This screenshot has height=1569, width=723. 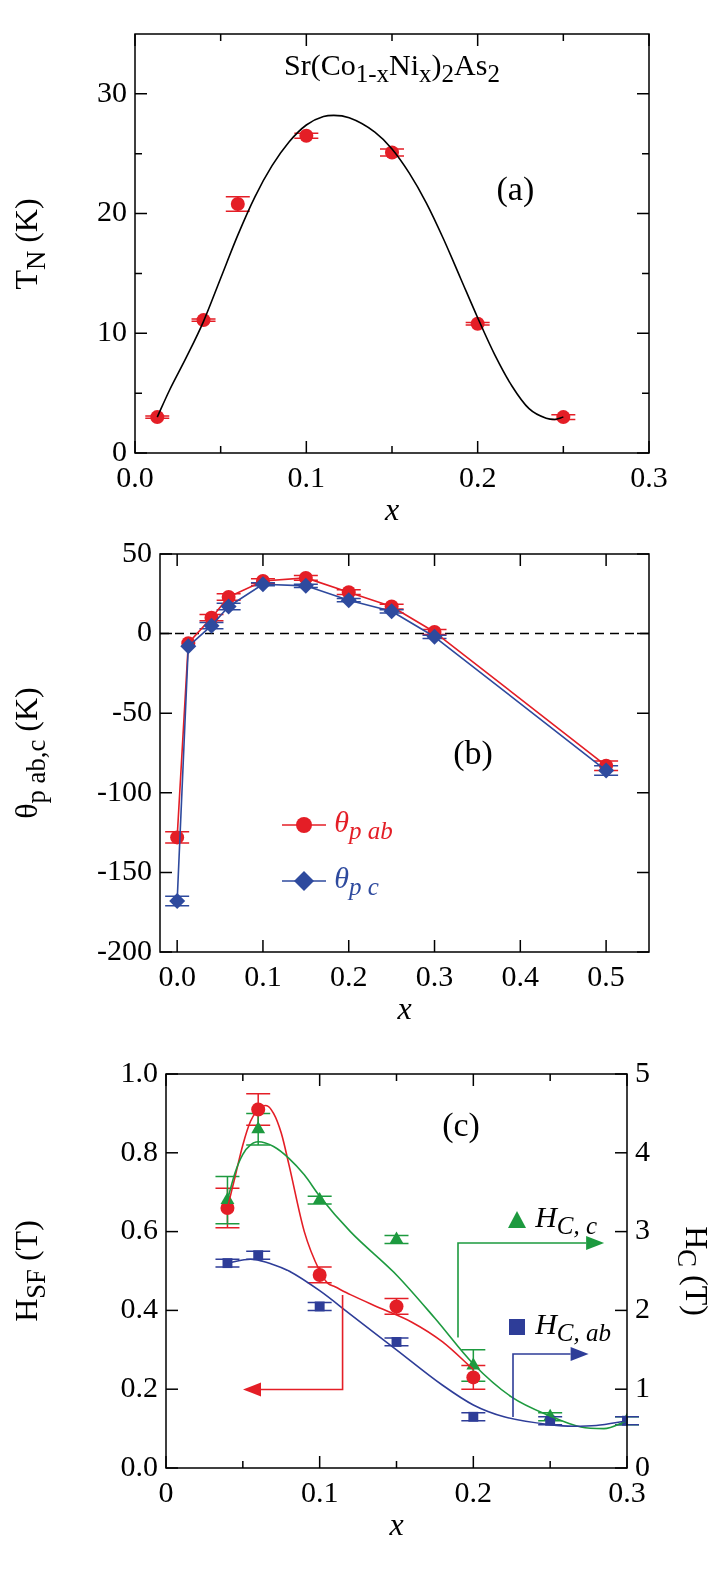 I want to click on text: Sr(Co$_{1-x}$Ni$_{x}$)$_{2}$As$_{2}$, so click(x=392, y=68).